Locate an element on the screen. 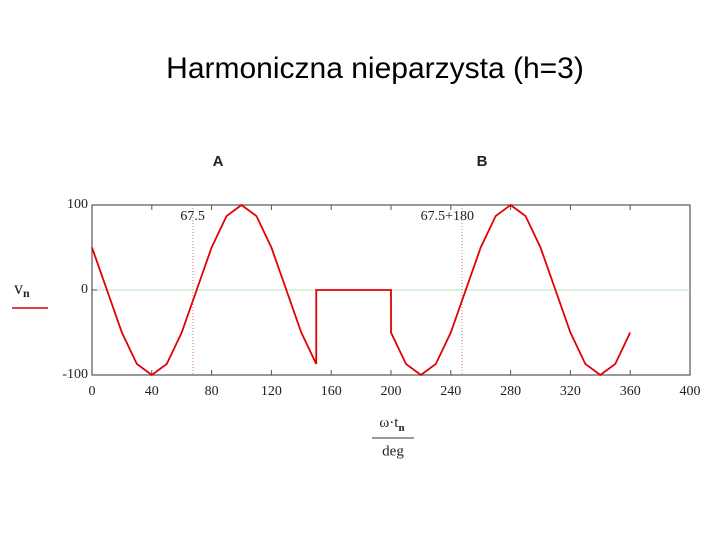 The width and height of the screenshot is (720, 540). x-tick-label: 280 is located at coordinates (510, 391).